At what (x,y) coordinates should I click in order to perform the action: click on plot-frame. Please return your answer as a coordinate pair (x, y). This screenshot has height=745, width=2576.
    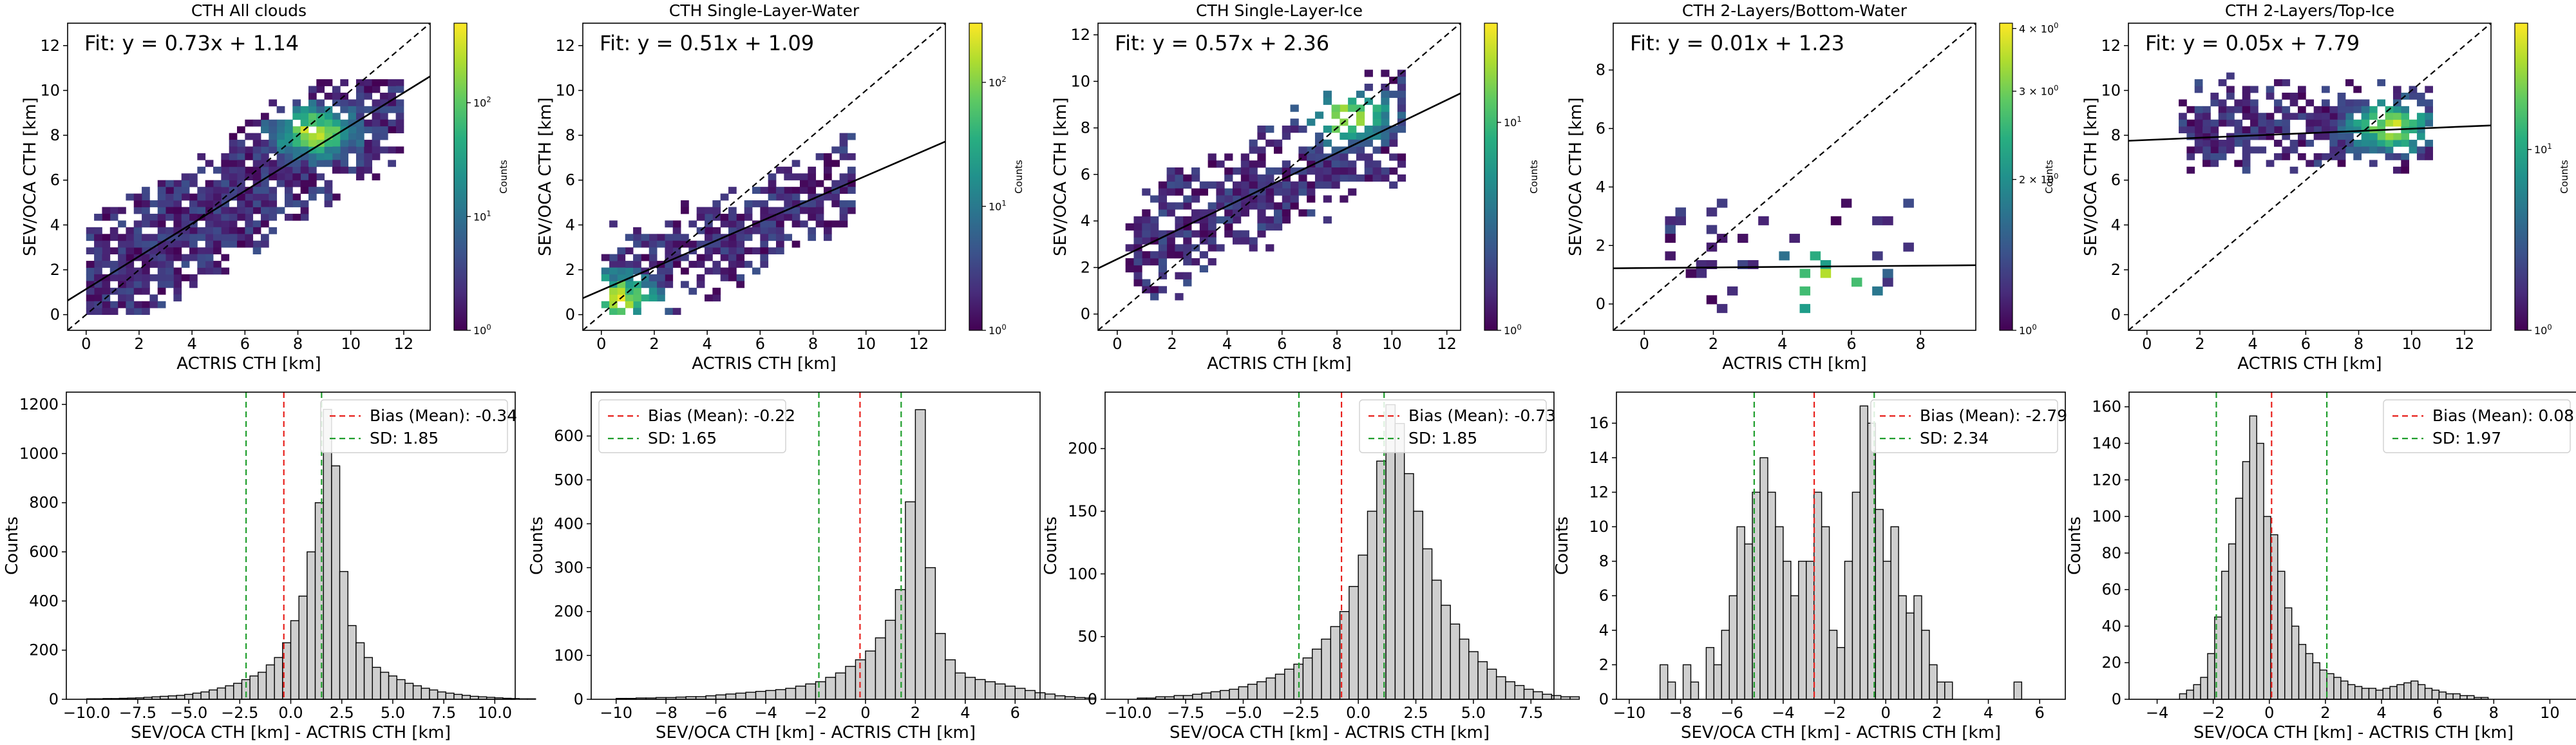
    Looking at the image, I should click on (764, 177).